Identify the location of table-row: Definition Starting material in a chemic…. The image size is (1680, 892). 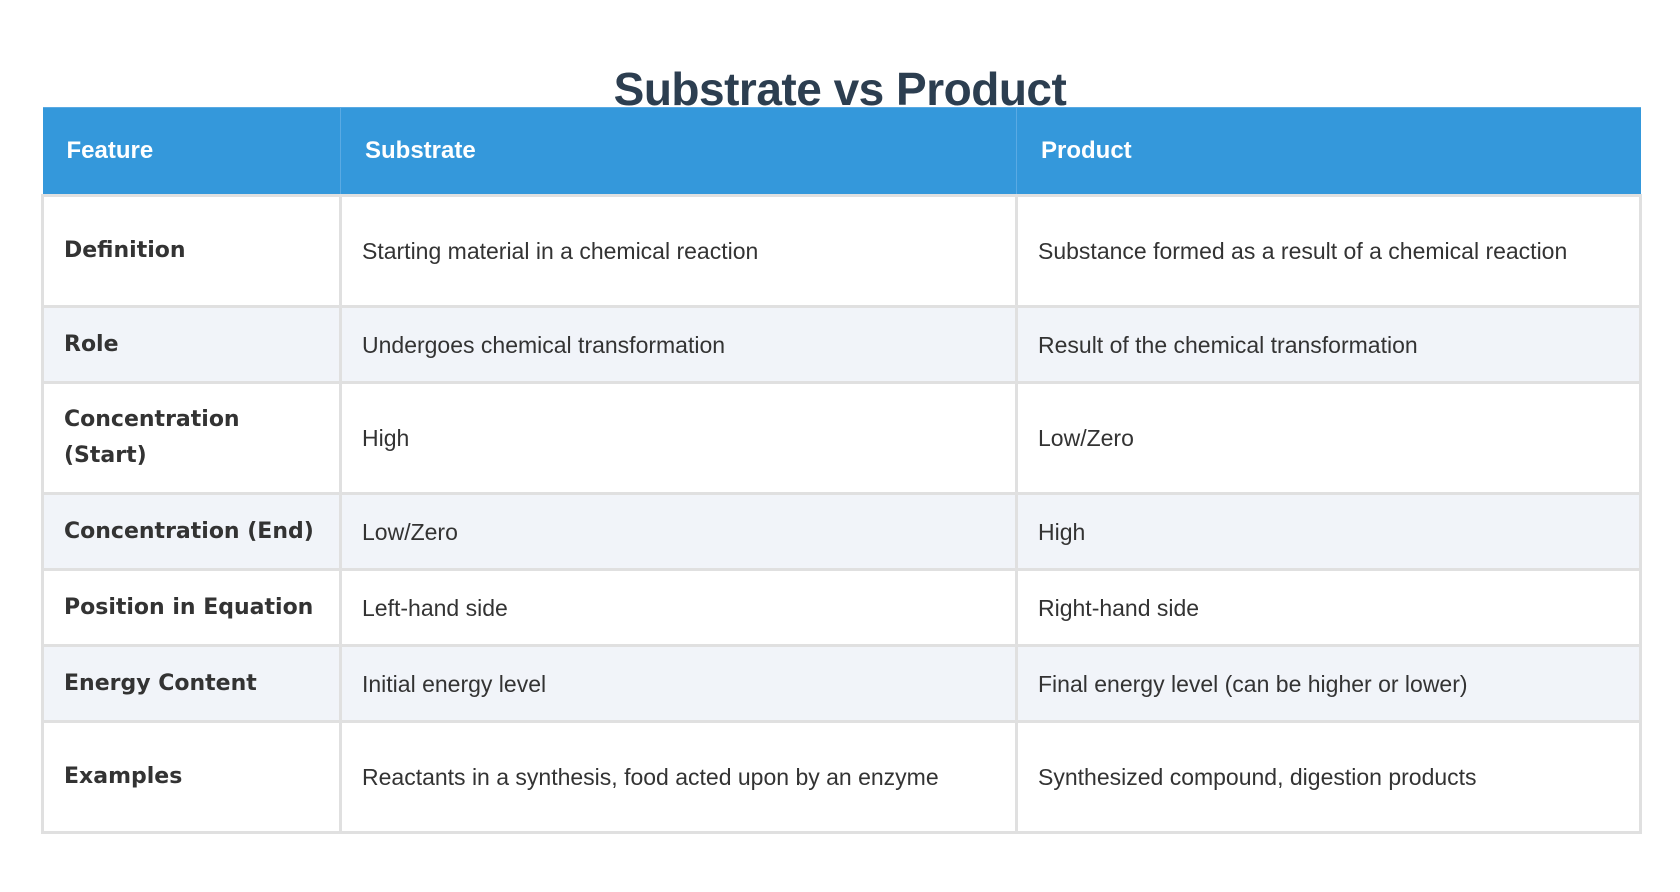
(841, 251).